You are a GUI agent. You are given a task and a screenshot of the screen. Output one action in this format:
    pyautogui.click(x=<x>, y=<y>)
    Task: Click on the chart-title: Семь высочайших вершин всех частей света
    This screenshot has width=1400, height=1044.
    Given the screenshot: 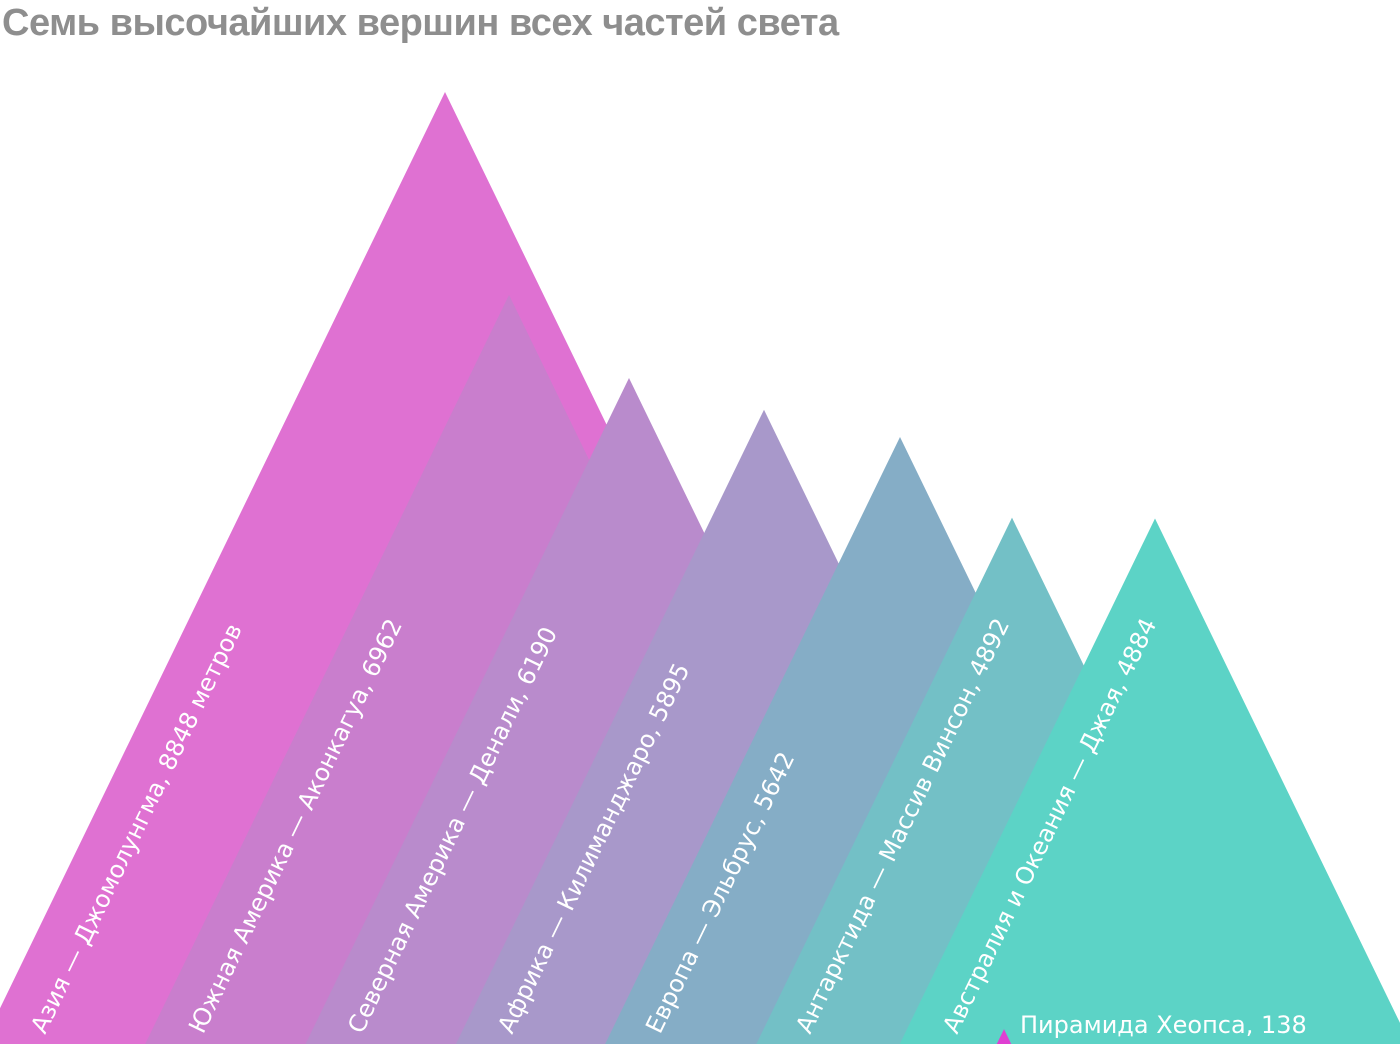 What is the action you would take?
    pyautogui.click(x=420, y=23)
    